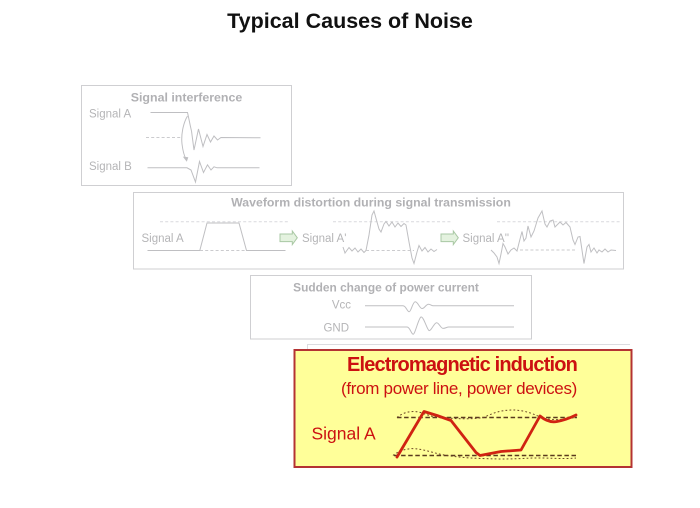 The height and width of the screenshot is (508, 700). Describe the element at coordinates (459, 388) in the screenshot. I see `svg-text:(from power line, power device: (from power line, power devices)` at that location.